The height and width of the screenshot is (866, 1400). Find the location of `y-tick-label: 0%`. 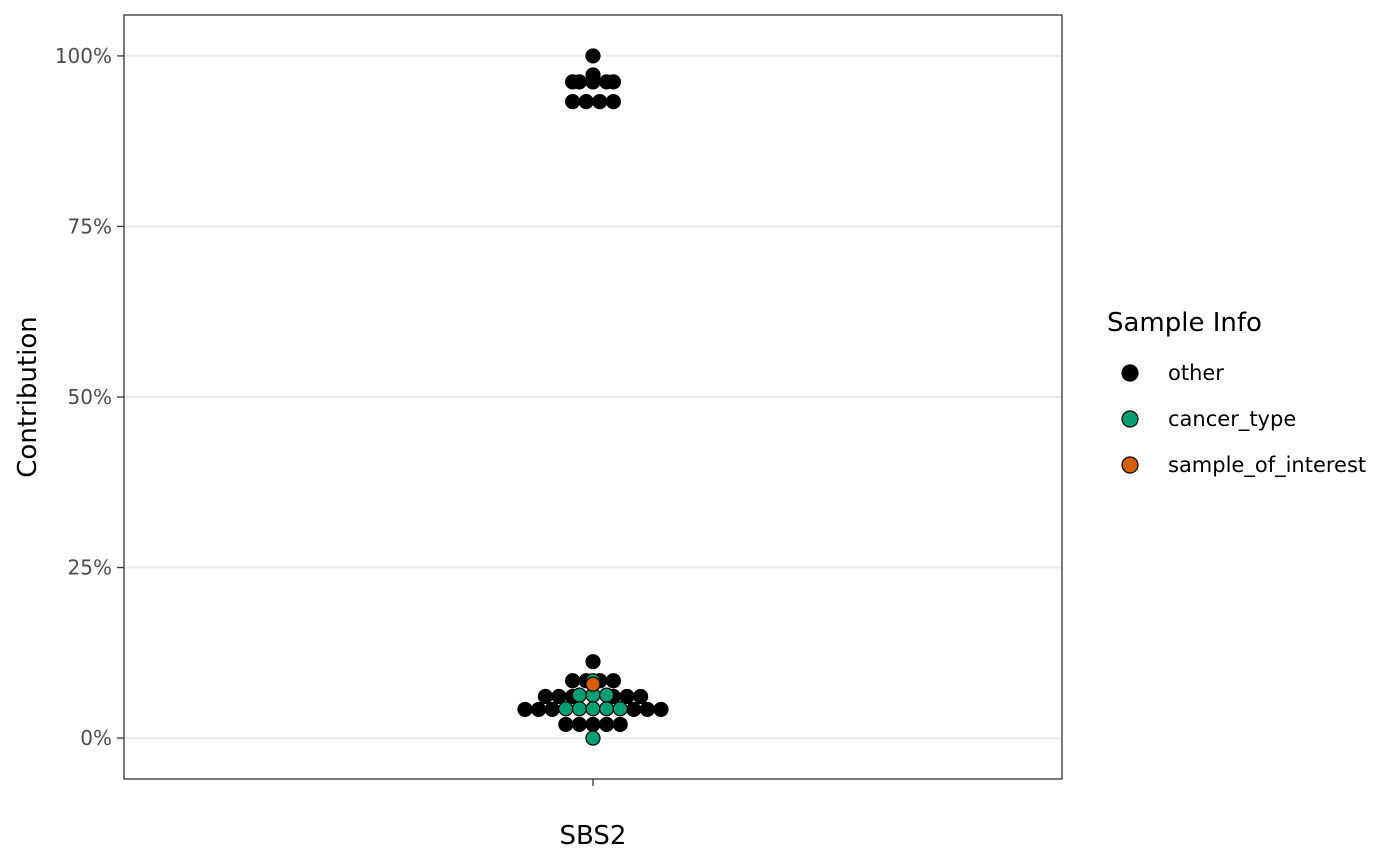

y-tick-label: 0% is located at coordinates (96, 738).